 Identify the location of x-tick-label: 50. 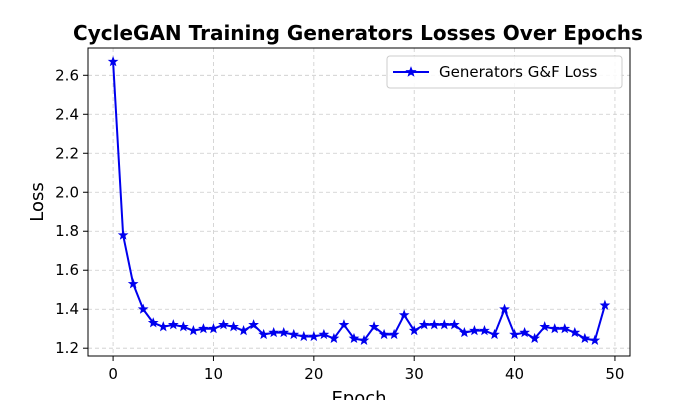
(614, 374).